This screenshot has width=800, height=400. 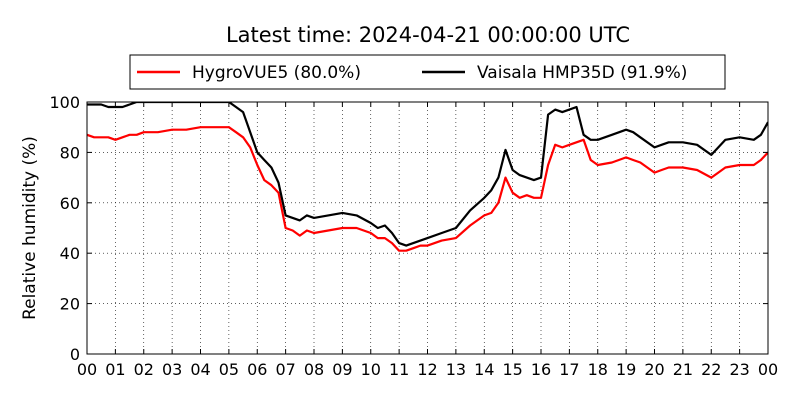 I want to click on legend: HygroVUE5 (80.0%) Vaisala HMP35D (91.9%), so click(x=427, y=72).